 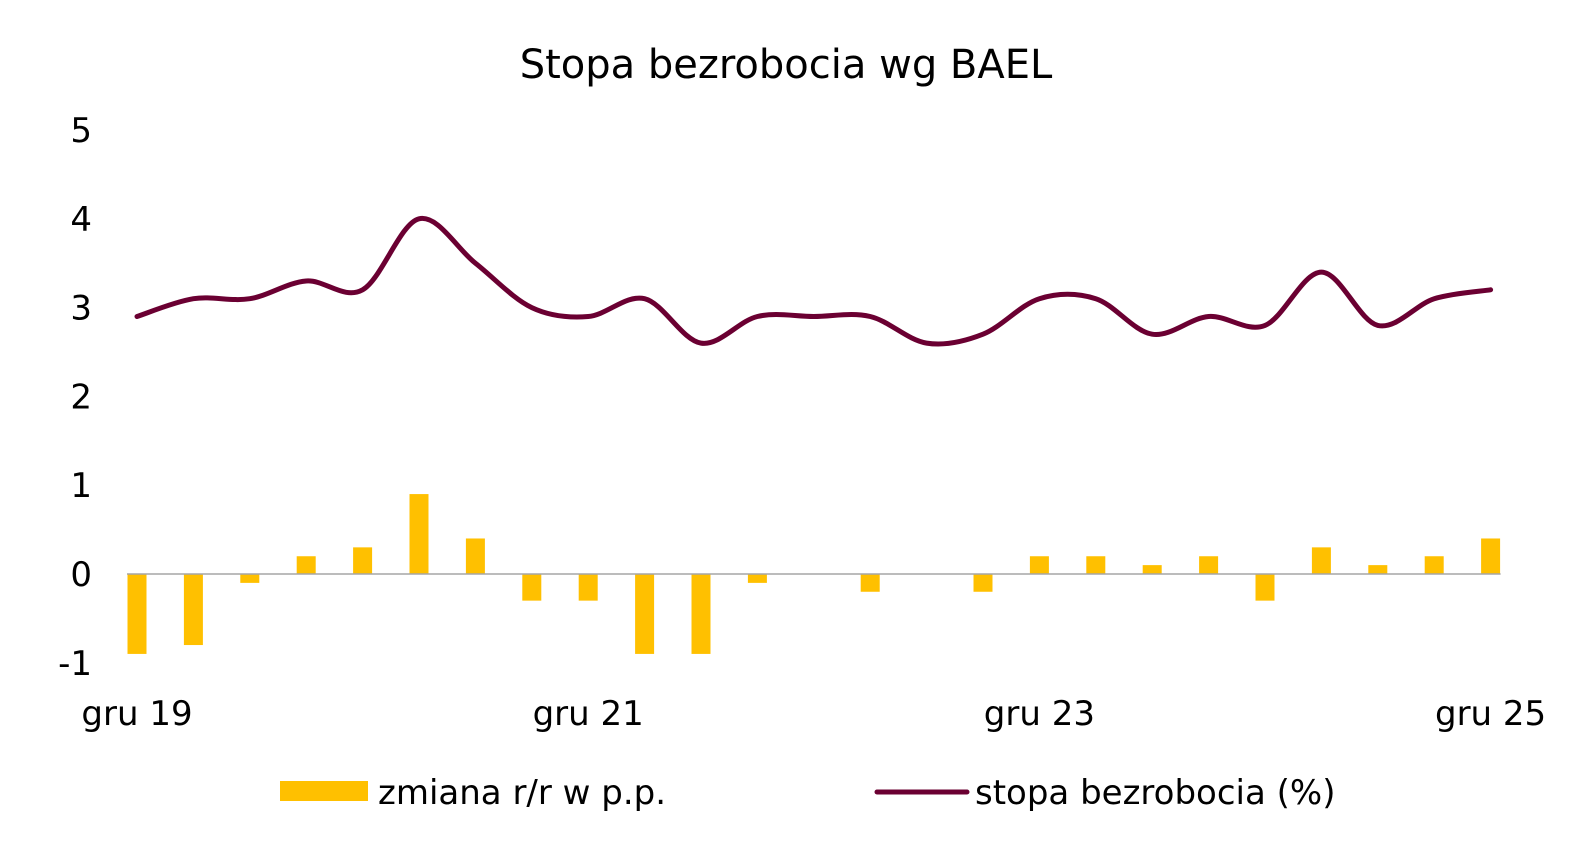 I want to click on y-tick-label: -1, so click(x=75, y=664).